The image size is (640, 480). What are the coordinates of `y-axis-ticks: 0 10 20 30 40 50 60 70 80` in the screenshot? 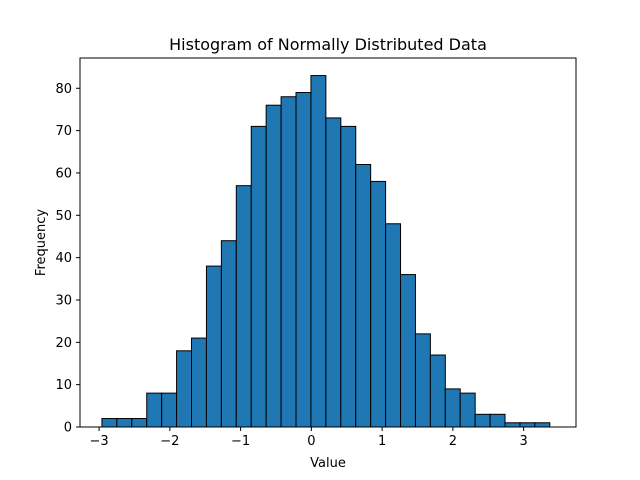 It's located at (67, 259).